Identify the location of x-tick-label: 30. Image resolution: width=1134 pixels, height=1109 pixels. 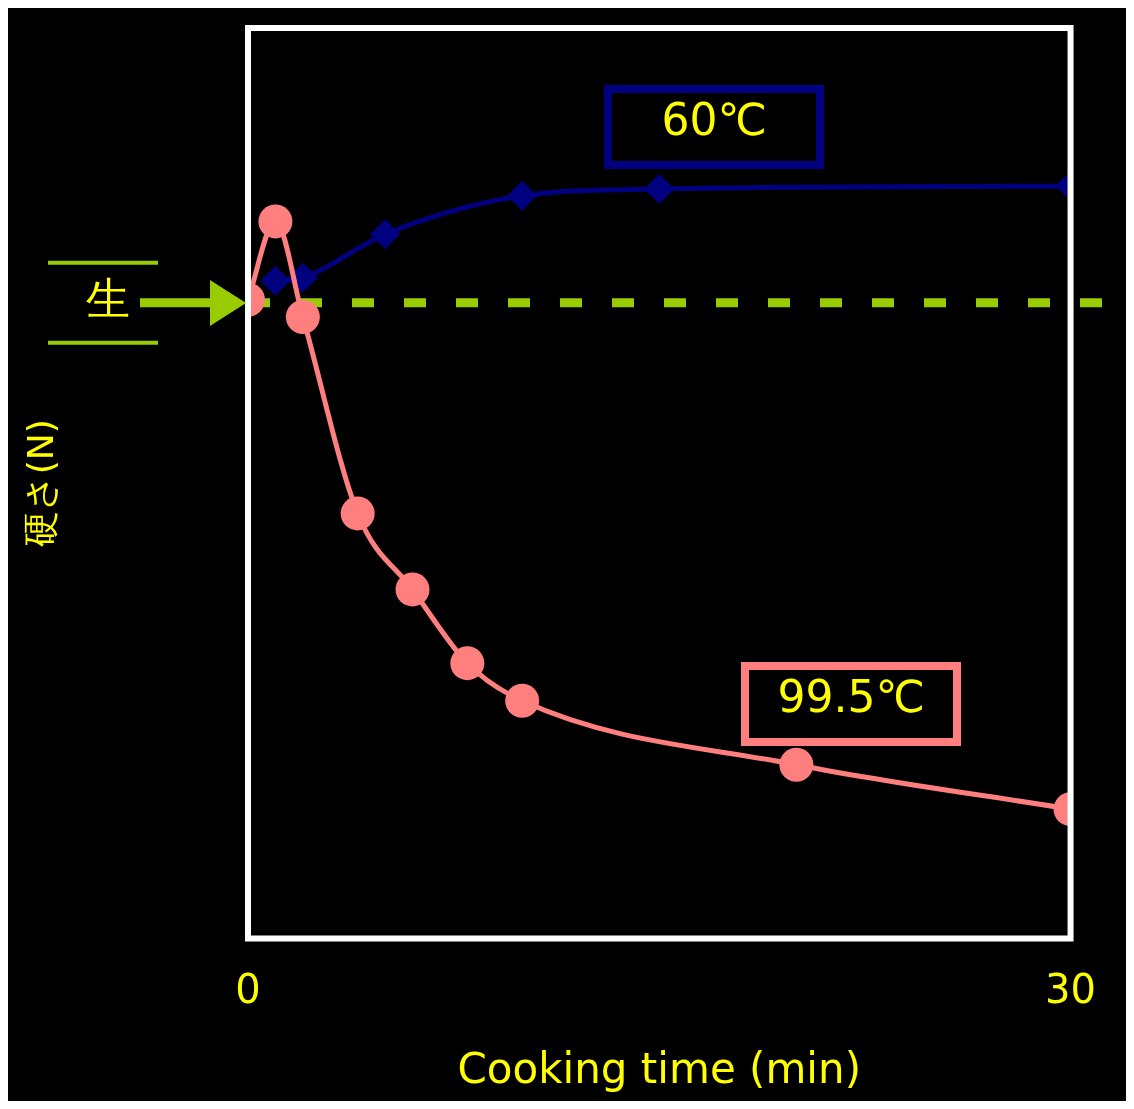
(1070, 988).